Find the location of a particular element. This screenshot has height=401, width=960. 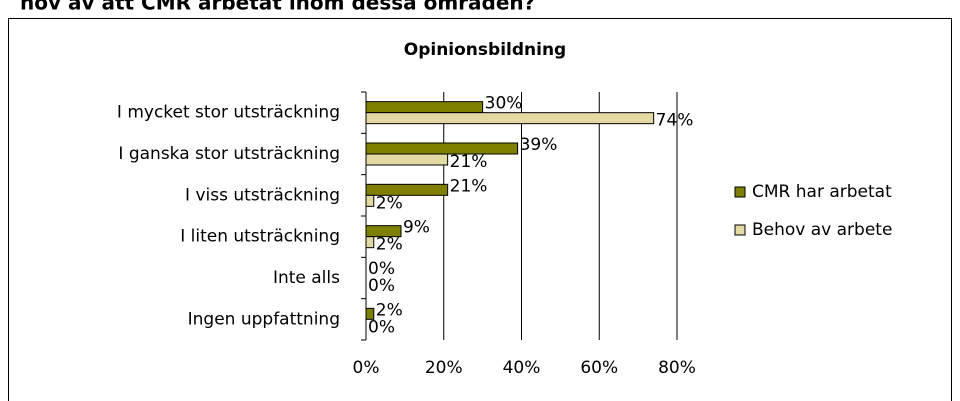

x-tick-label: 80% is located at coordinates (677, 368).